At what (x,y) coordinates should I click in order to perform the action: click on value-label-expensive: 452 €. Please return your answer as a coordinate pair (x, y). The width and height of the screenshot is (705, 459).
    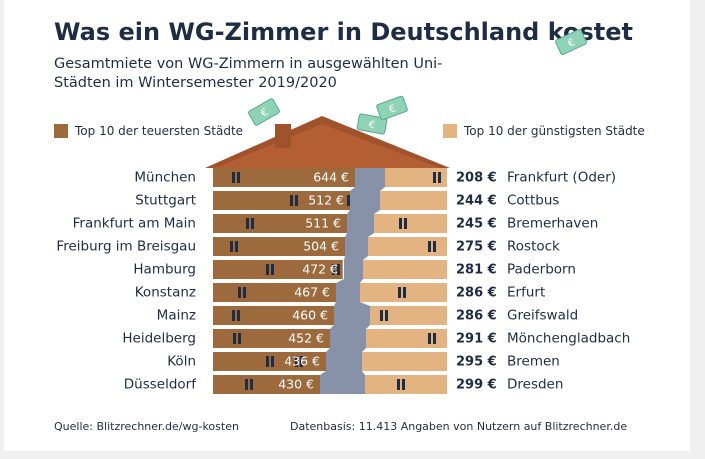
    Looking at the image, I should click on (306, 338).